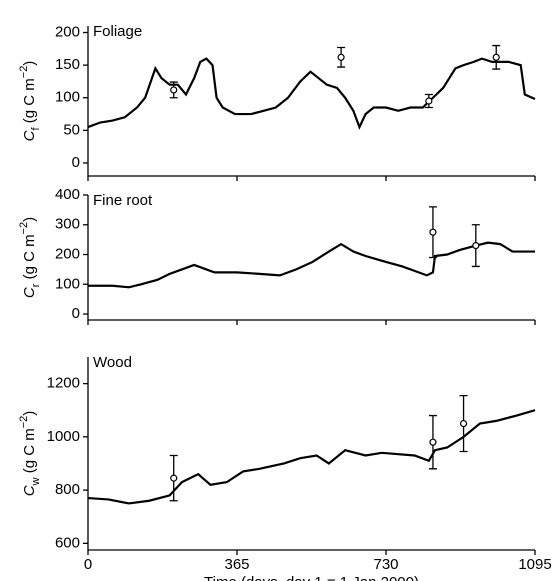 This screenshot has height=581, width=556. What do you see at coordinates (67, 194) in the screenshot?
I see `y-tick-label: 400` at bounding box center [67, 194].